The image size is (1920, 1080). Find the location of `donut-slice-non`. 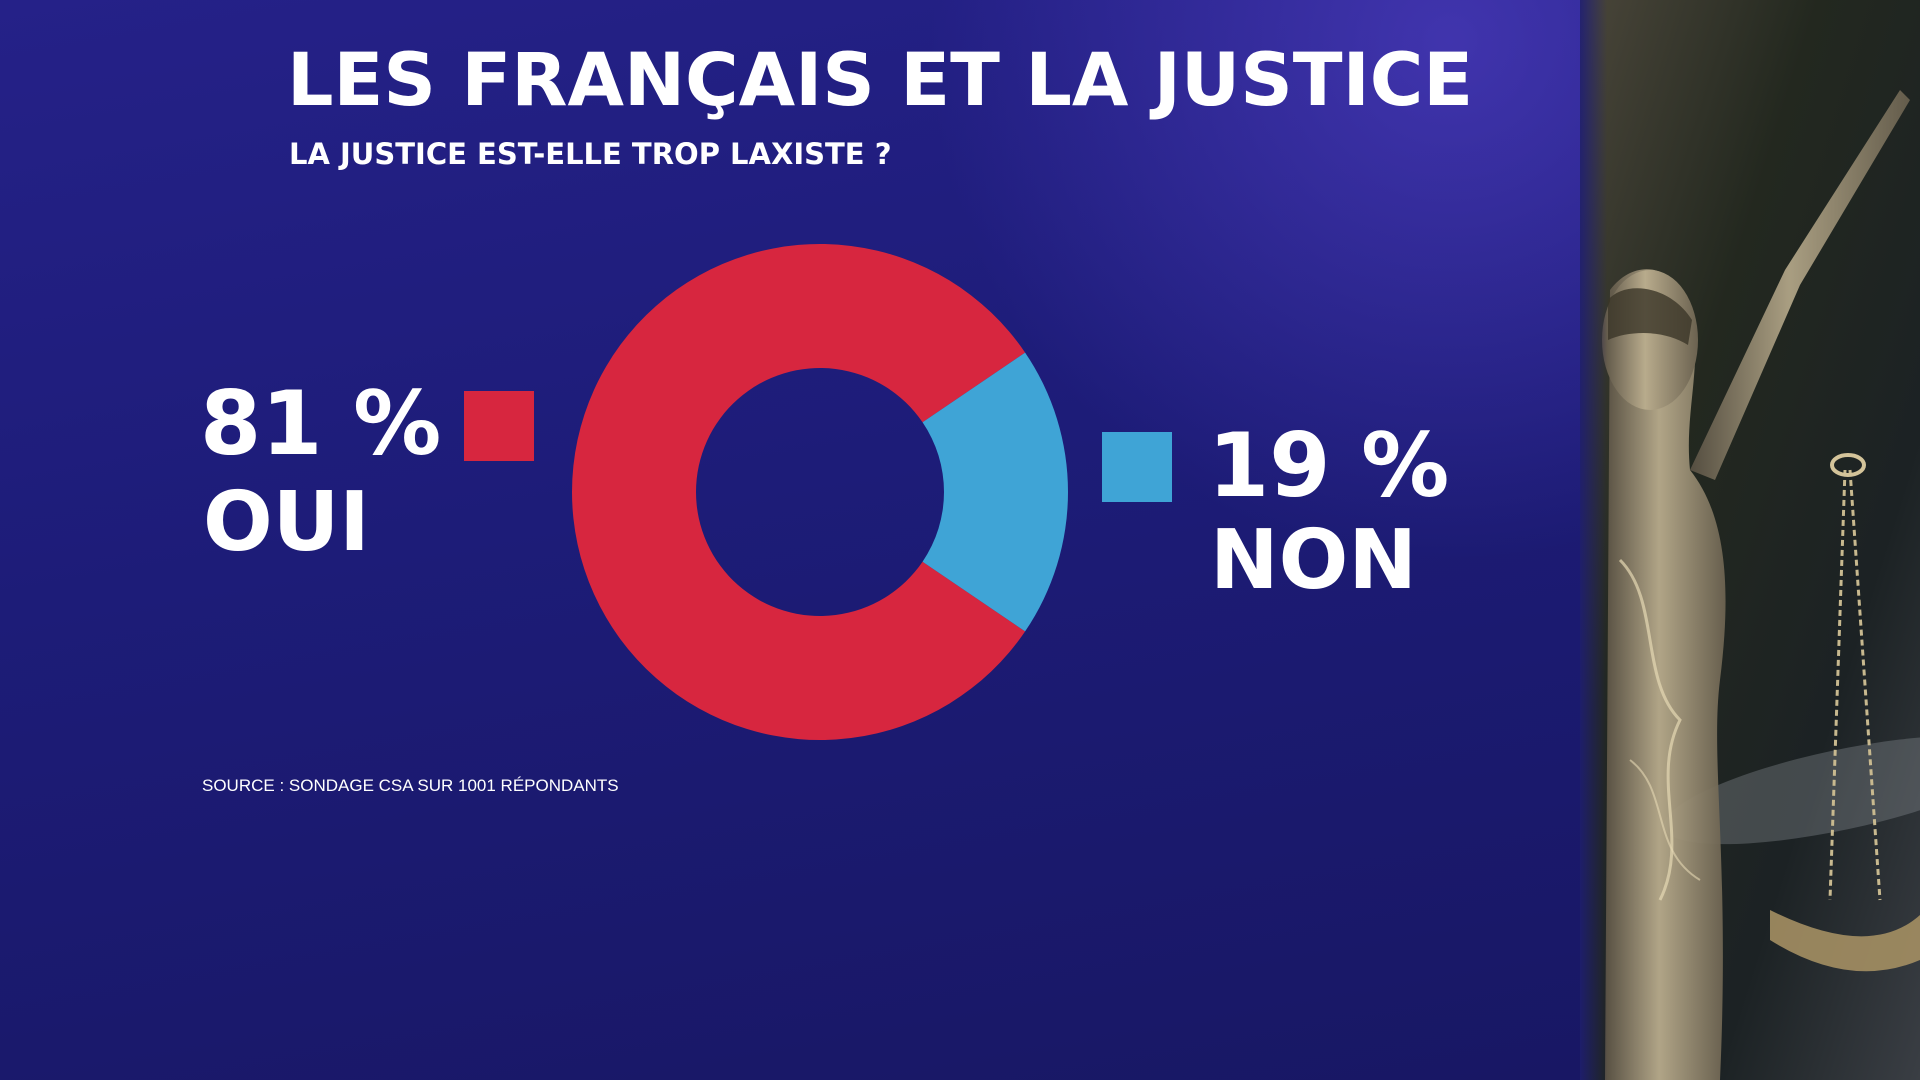

donut-slice-non is located at coordinates (995, 492).